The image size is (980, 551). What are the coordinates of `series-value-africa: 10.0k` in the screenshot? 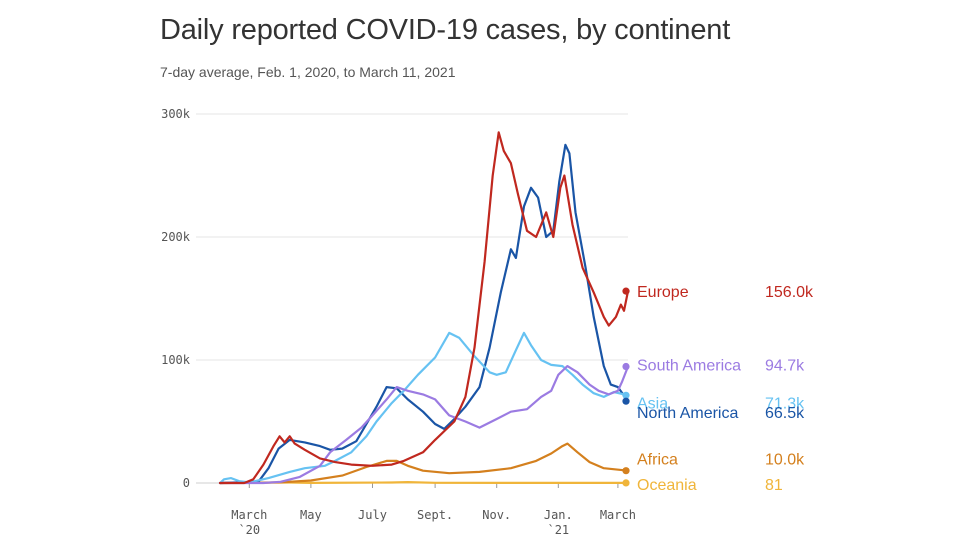 It's located at (785, 460).